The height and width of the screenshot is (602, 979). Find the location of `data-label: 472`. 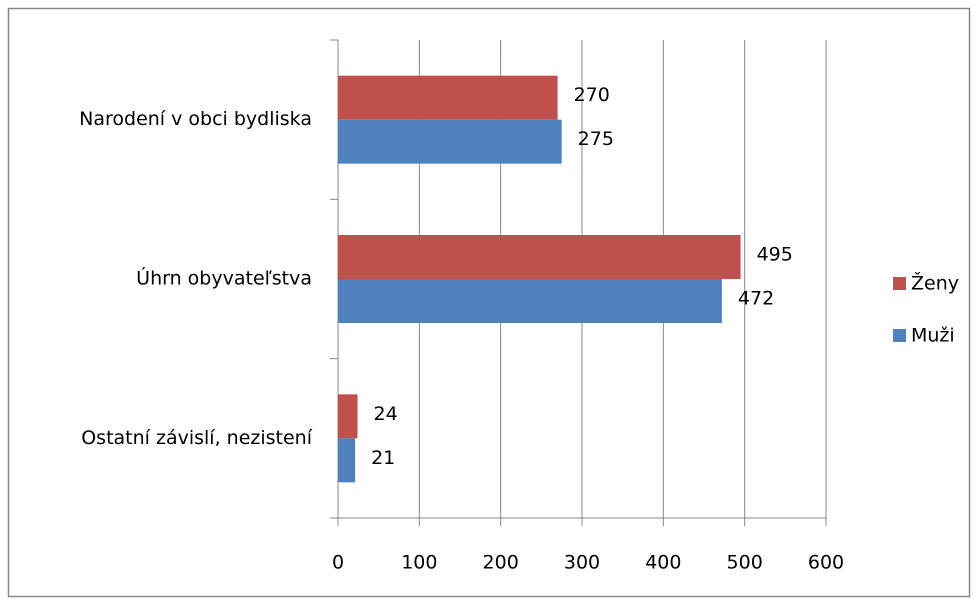

data-label: 472 is located at coordinates (756, 299).